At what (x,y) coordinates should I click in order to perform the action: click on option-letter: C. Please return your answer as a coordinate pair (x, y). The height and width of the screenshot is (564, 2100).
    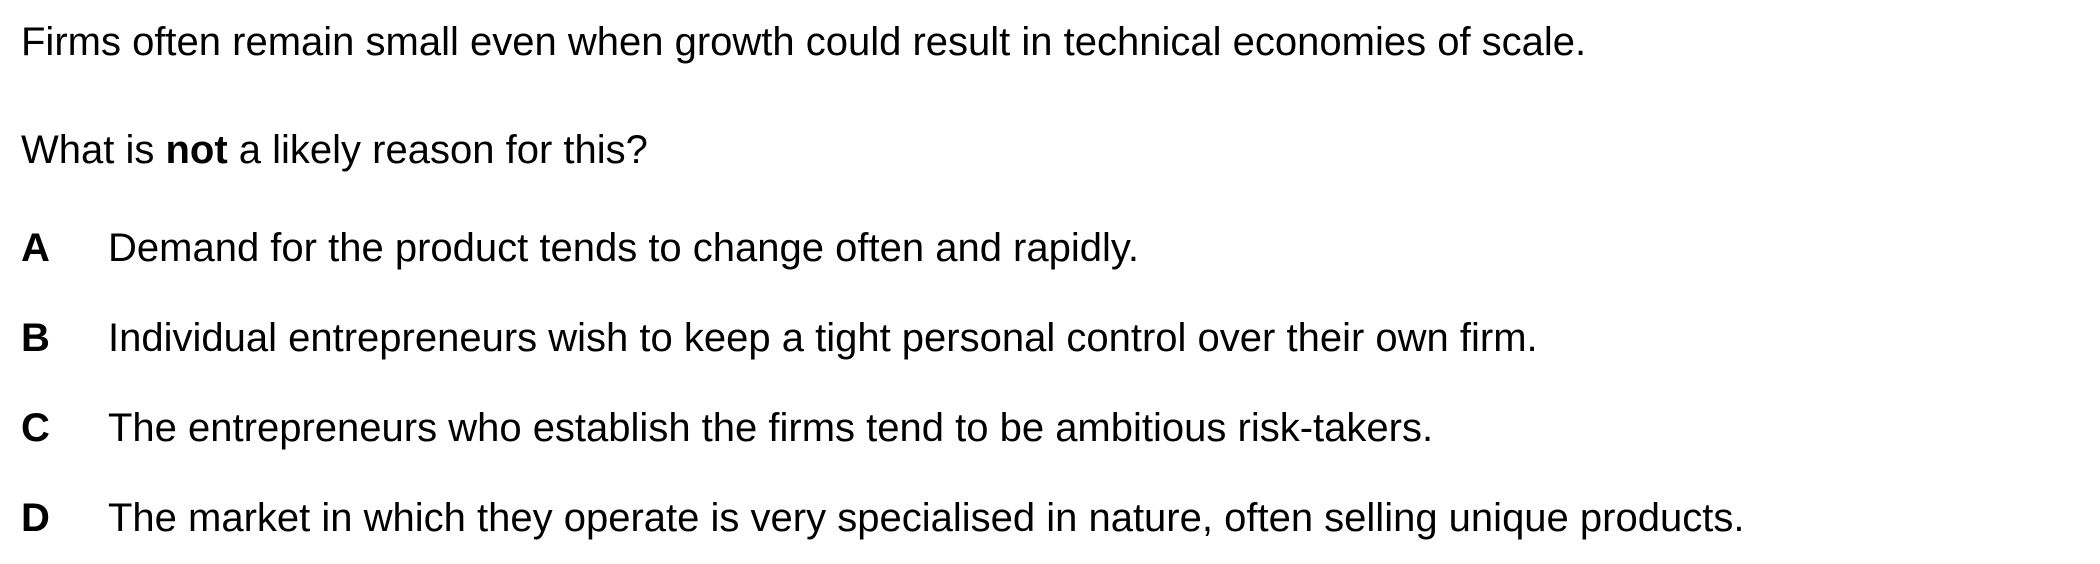
    Looking at the image, I should click on (35, 428).